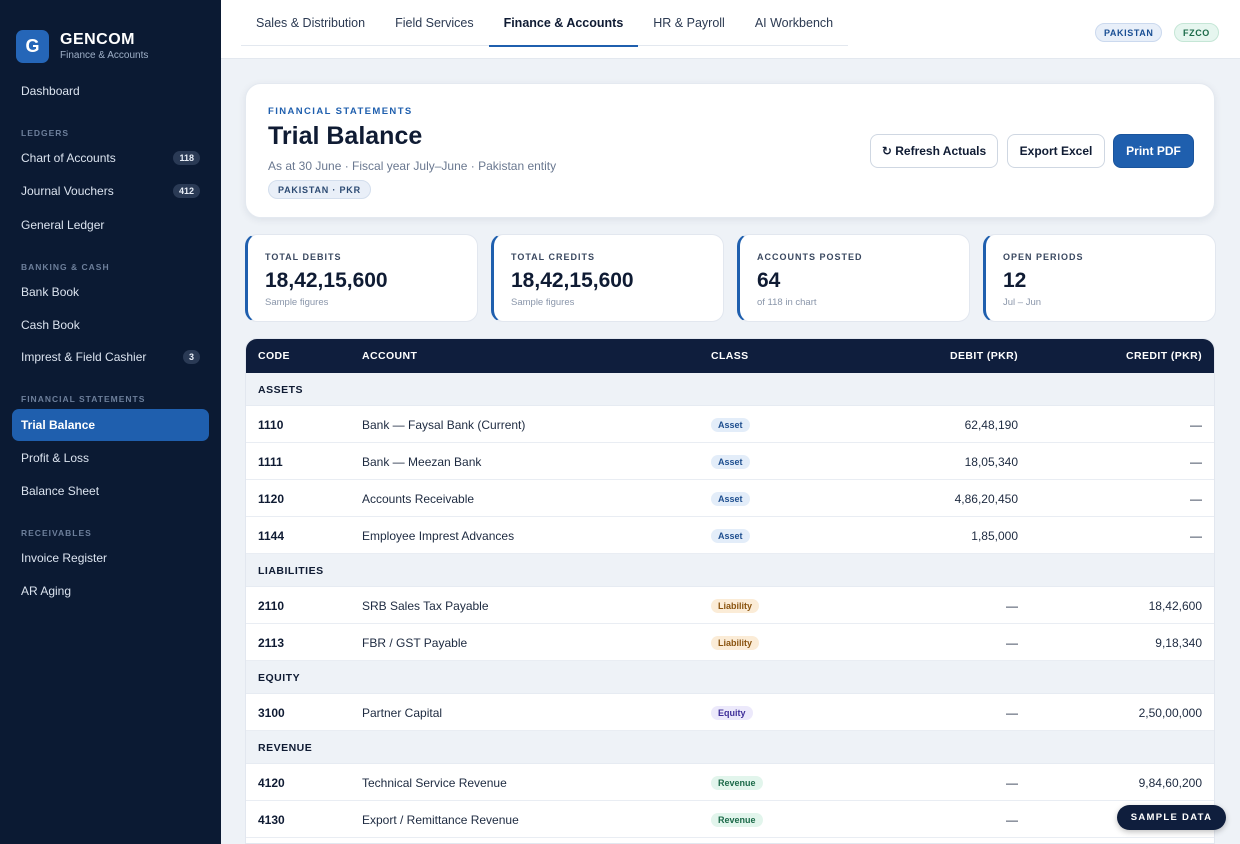  Describe the element at coordinates (418, 498) in the screenshot. I see `account-name: Accounts Receivable` at that location.